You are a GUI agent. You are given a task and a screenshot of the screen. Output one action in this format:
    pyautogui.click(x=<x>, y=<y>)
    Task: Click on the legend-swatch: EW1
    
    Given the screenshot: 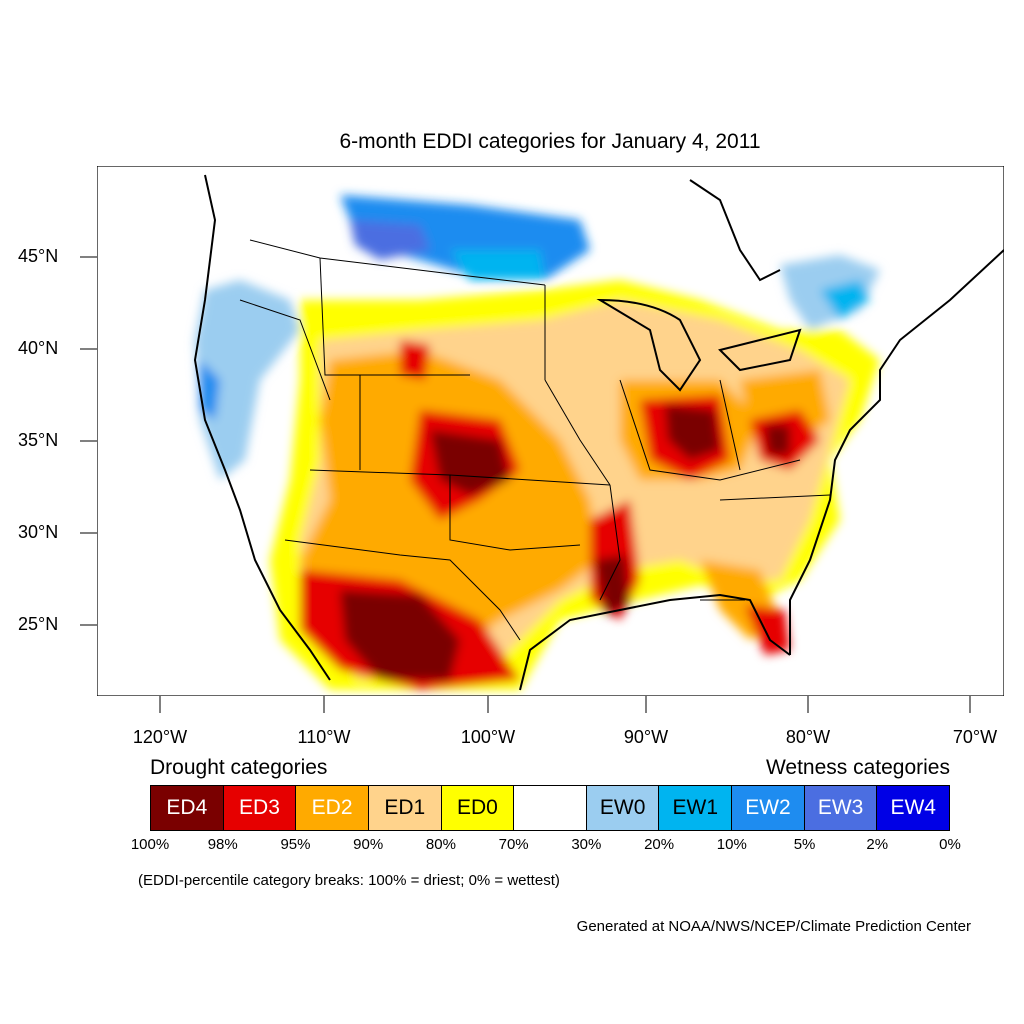 What is the action you would take?
    pyautogui.click(x=696, y=808)
    